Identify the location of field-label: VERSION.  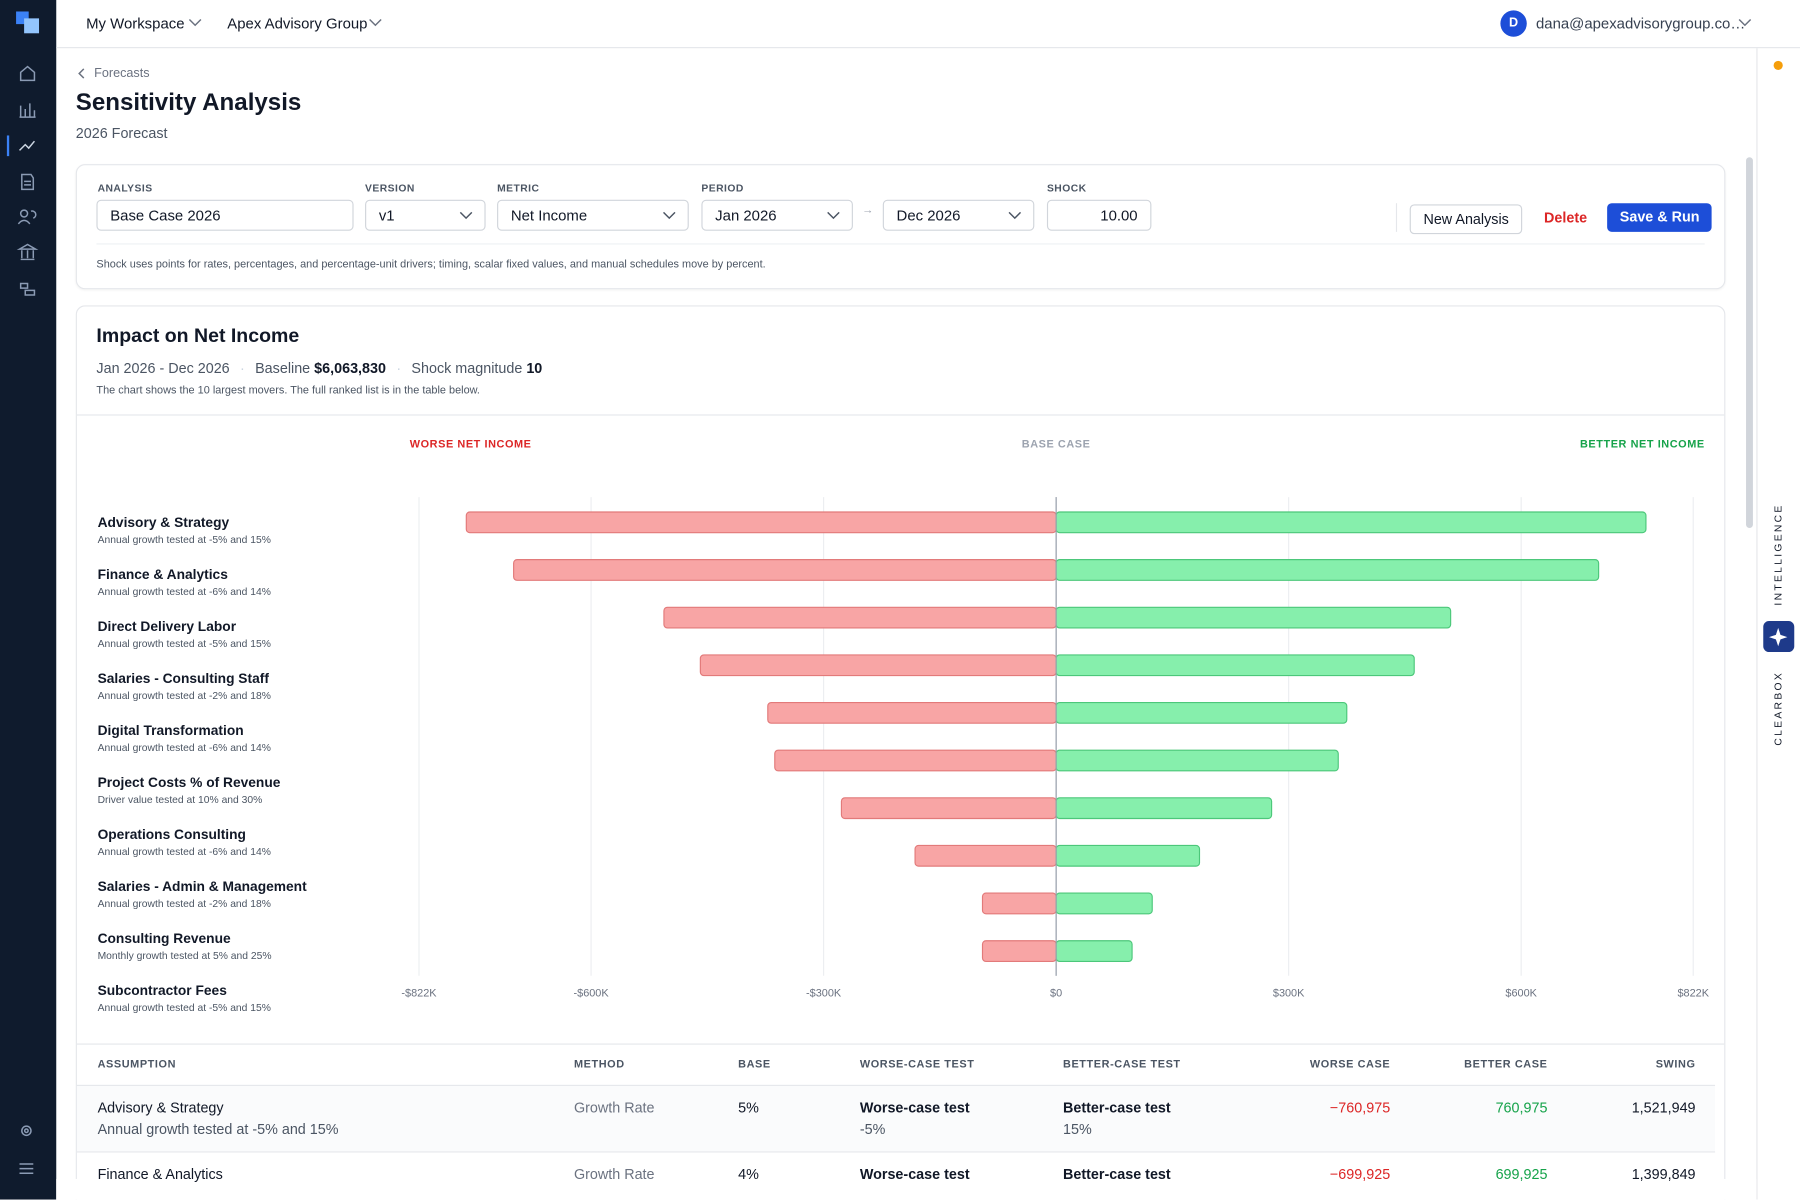
(390, 188).